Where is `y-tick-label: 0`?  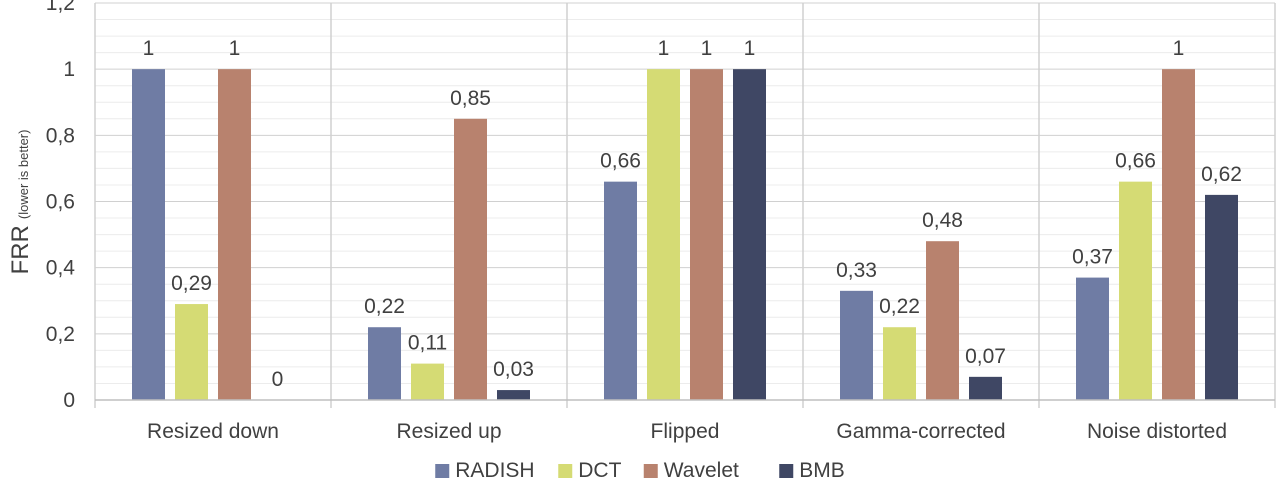
y-tick-label: 0 is located at coordinates (69, 400).